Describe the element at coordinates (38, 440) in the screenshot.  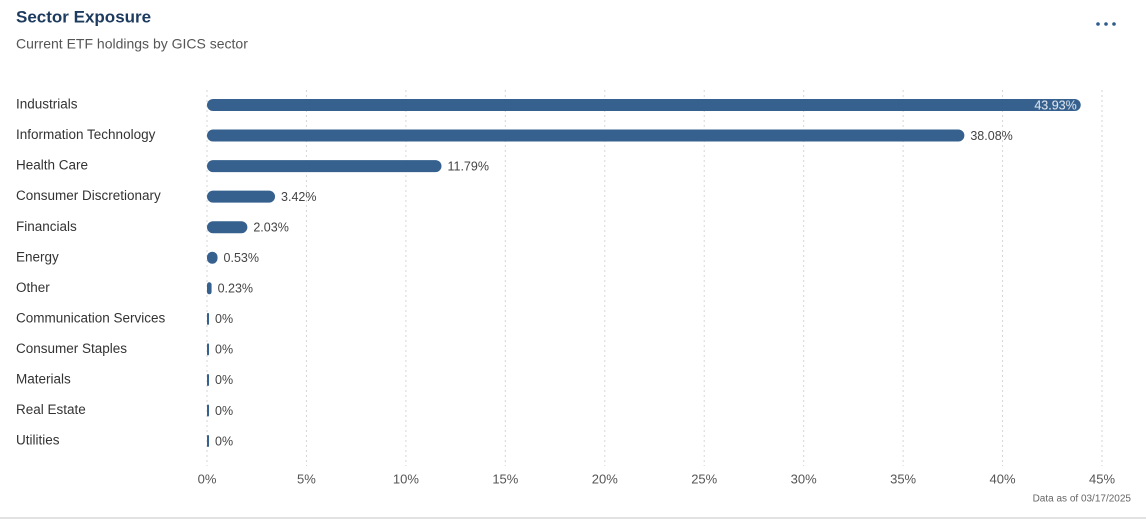
I see `y-tick-label: Utilities` at that location.